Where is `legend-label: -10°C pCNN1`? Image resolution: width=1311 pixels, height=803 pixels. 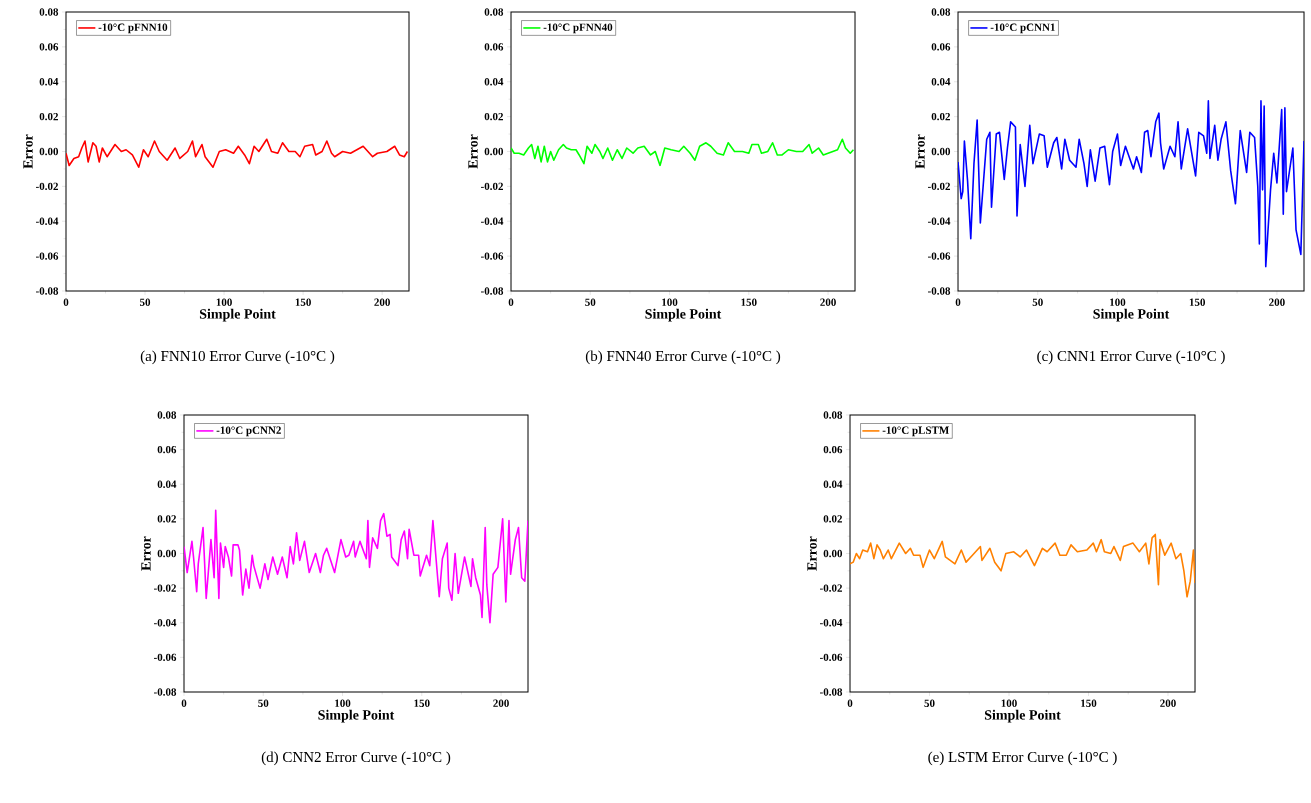 legend-label: -10°C pCNN1 is located at coordinates (1022, 28).